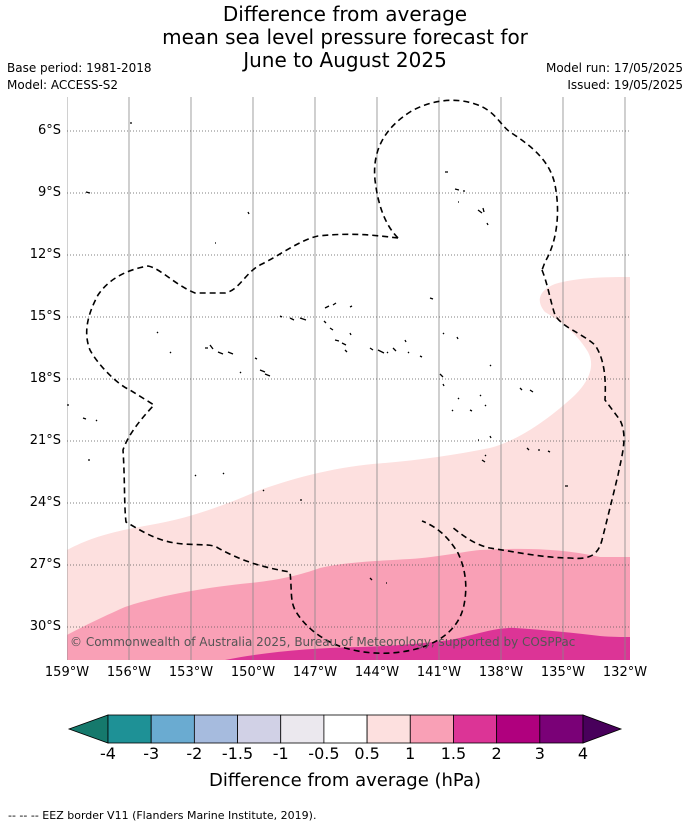 This screenshot has height=827, width=690. What do you see at coordinates (501, 672) in the screenshot?
I see `lon-label-138w: 138°W` at bounding box center [501, 672].